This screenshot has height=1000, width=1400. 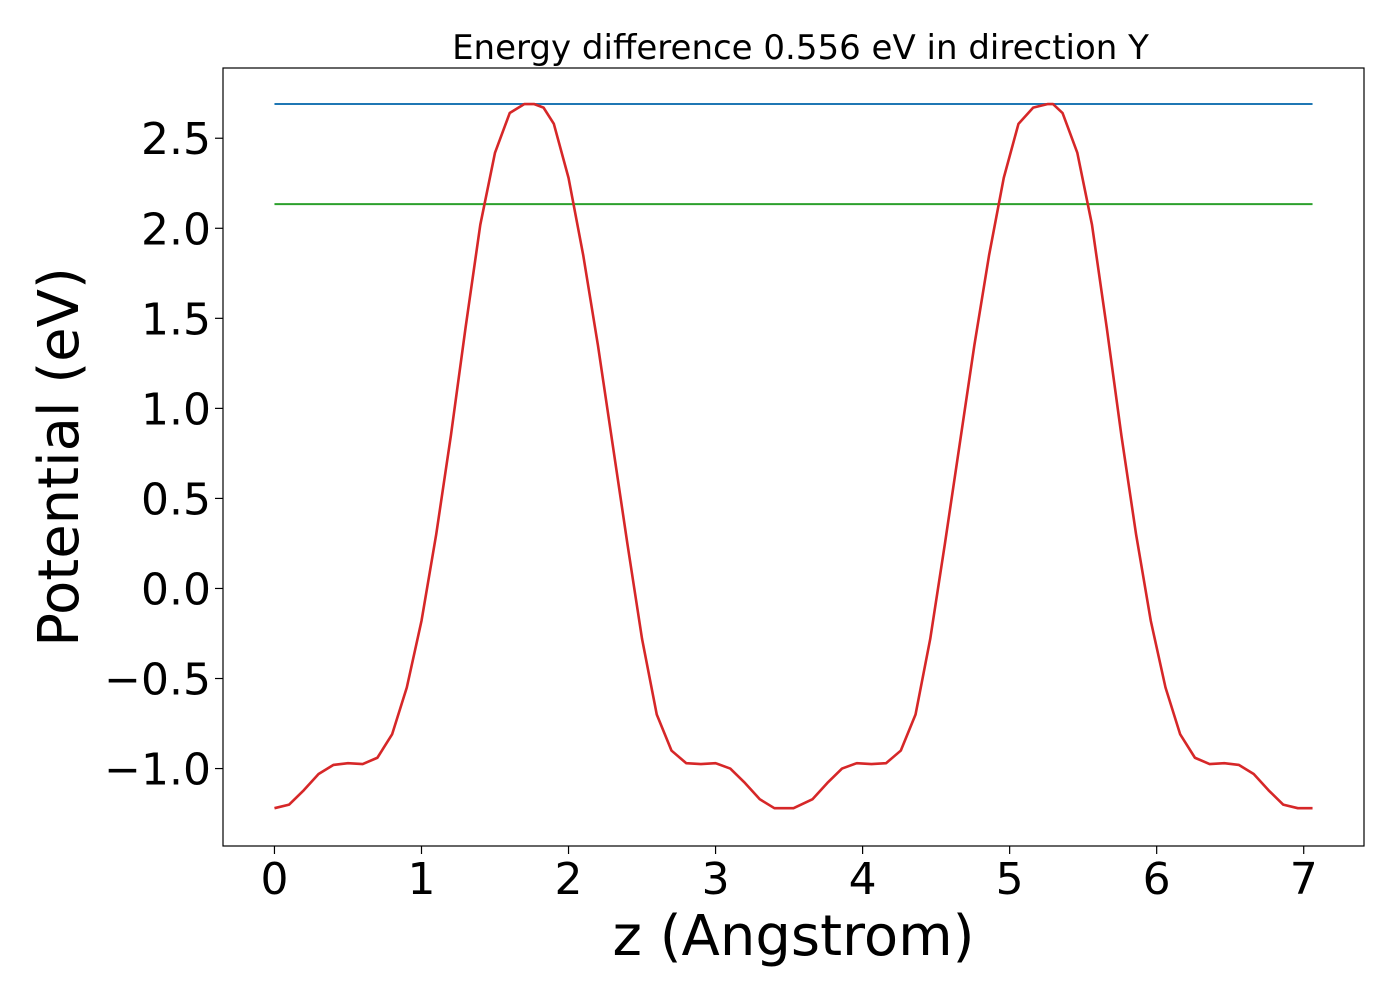 What do you see at coordinates (421, 879) in the screenshot?
I see `x-tick-label: 1` at bounding box center [421, 879].